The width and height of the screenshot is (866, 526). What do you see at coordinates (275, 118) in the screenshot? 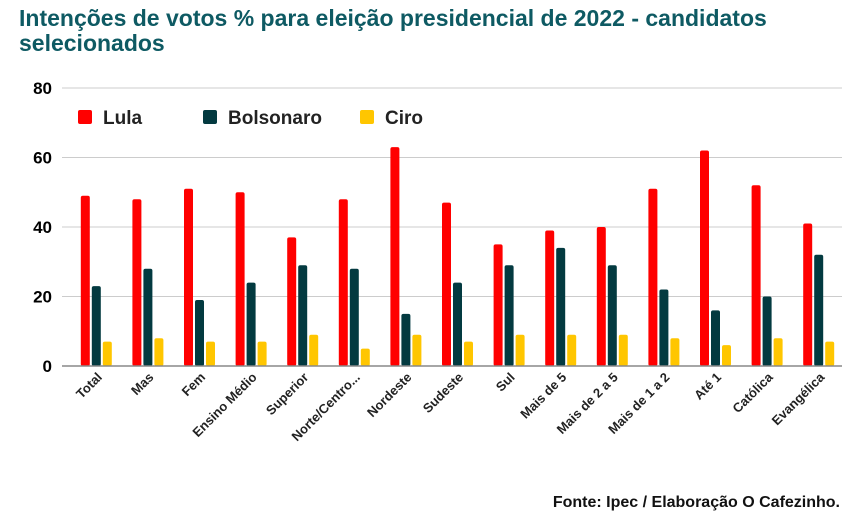
I see `legend-label-bolsonaro: Bolsonaro` at bounding box center [275, 118].